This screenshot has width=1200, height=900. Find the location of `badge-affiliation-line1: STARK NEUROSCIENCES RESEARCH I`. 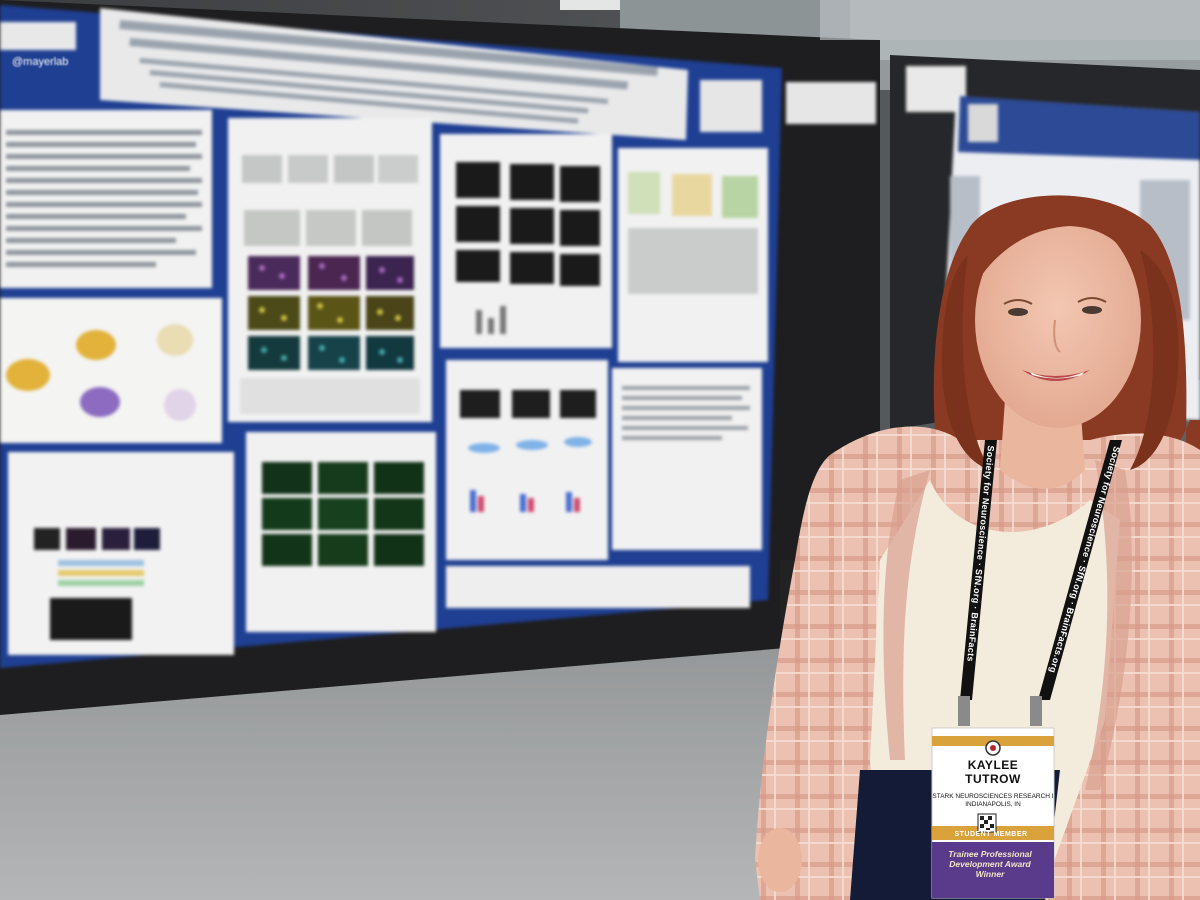

badge-affiliation-line1: STARK NEUROSCIENCES RESEARCH I is located at coordinates (993, 796).